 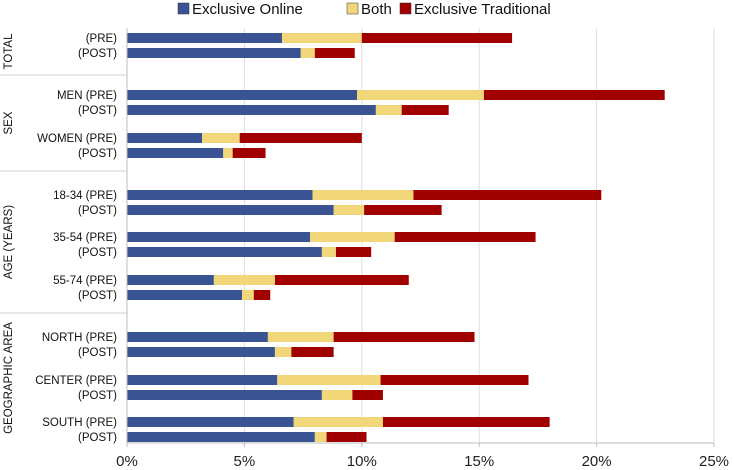 What do you see at coordinates (97, 54) in the screenshot?
I see `row-label-0-1: (POST)` at bounding box center [97, 54].